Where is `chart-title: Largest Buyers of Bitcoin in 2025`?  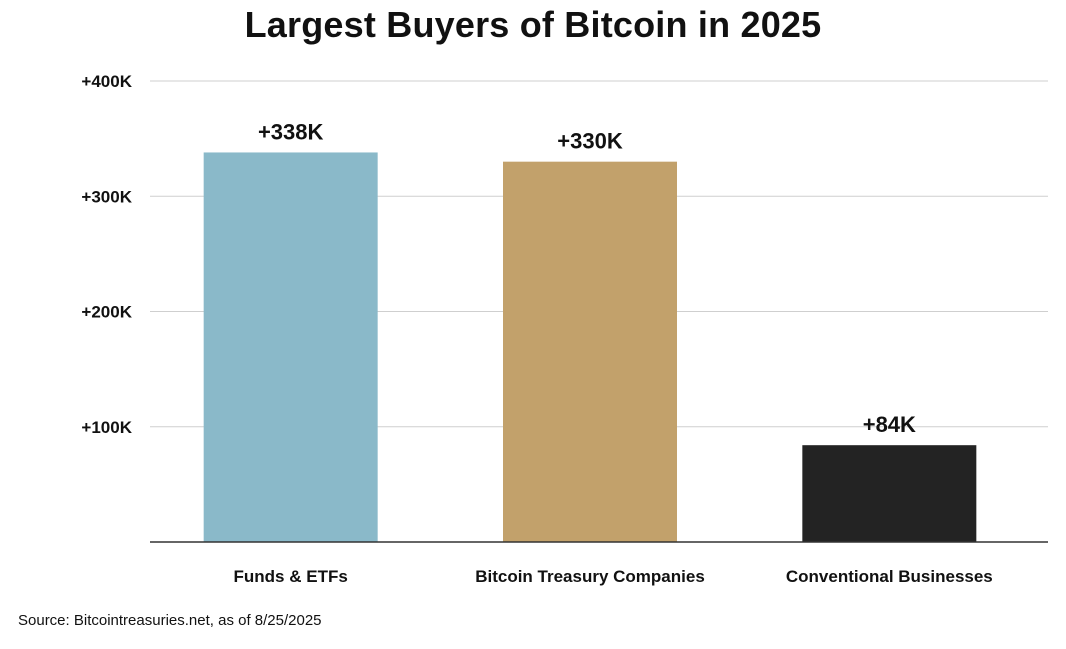
chart-title: Largest Buyers of Bitcoin in 2025 is located at coordinates (533, 24).